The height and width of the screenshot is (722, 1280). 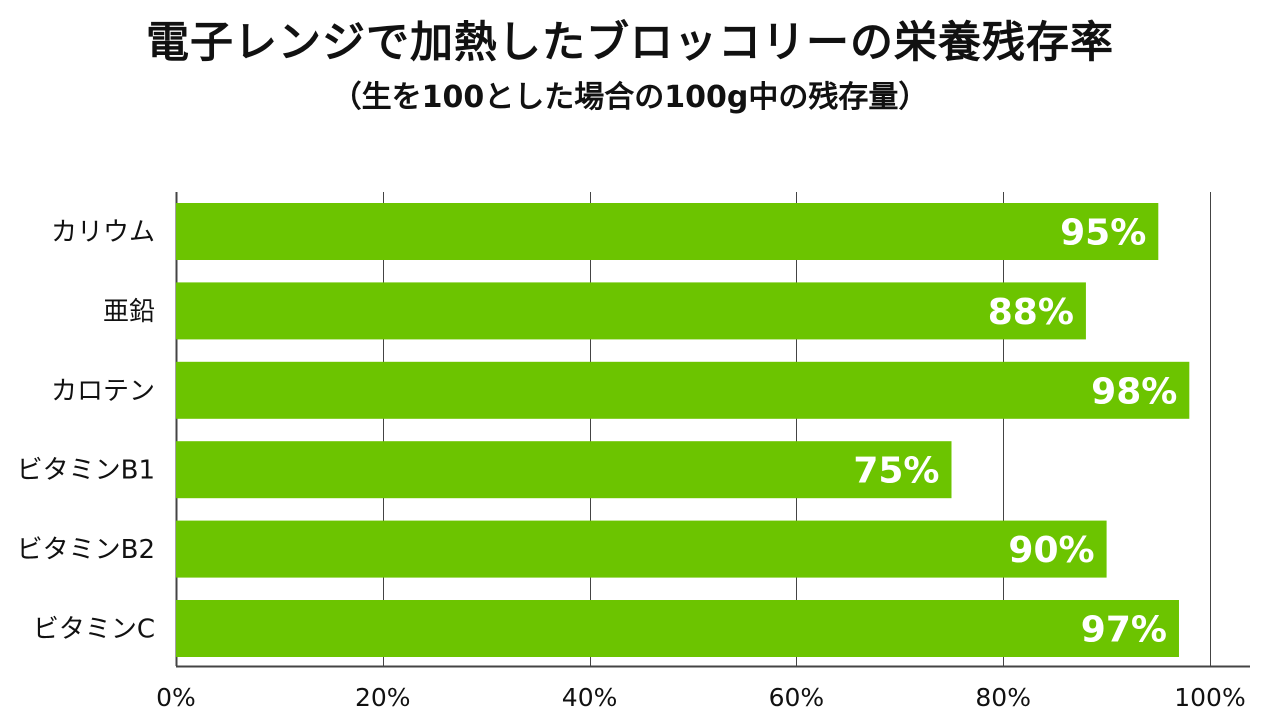 I want to click on x-tick-label: 0%, so click(x=176, y=697).